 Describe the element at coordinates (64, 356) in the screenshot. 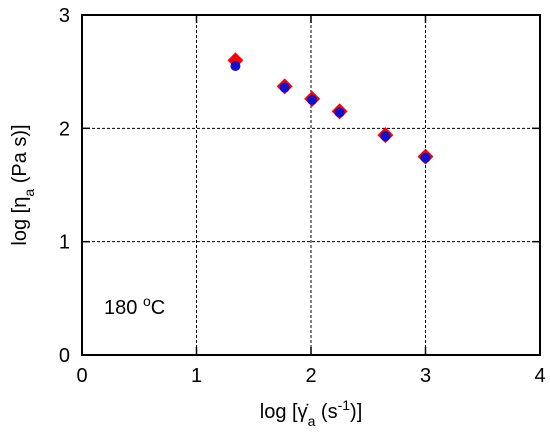

I see `y-tick-label: 0` at that location.